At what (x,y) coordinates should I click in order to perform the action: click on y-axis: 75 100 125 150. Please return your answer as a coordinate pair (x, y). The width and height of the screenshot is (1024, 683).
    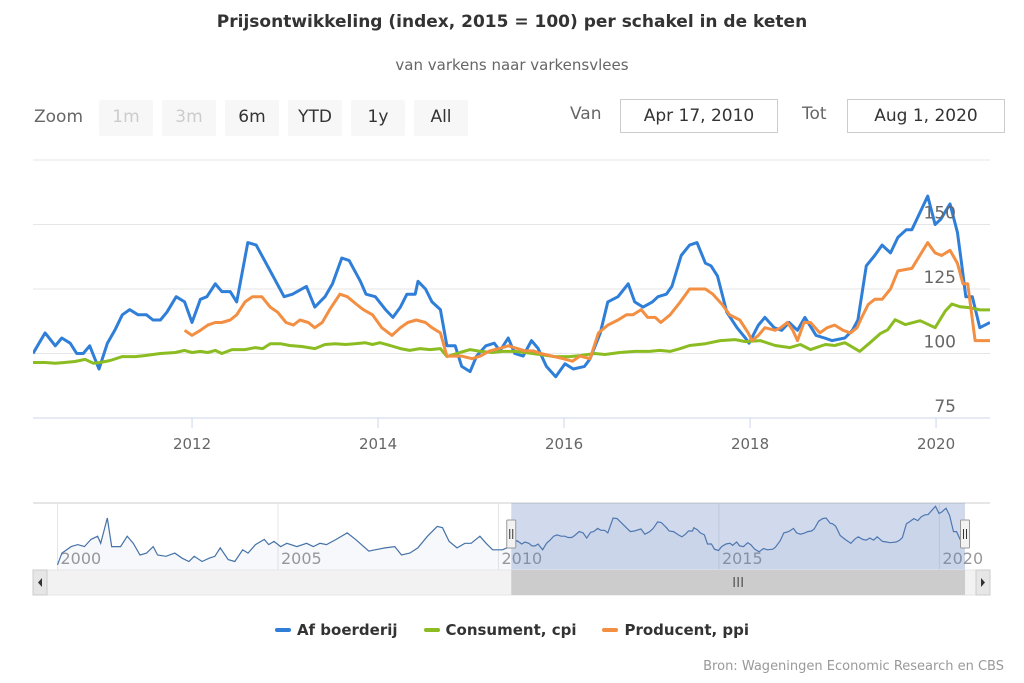
    Looking at the image, I should click on (940, 311).